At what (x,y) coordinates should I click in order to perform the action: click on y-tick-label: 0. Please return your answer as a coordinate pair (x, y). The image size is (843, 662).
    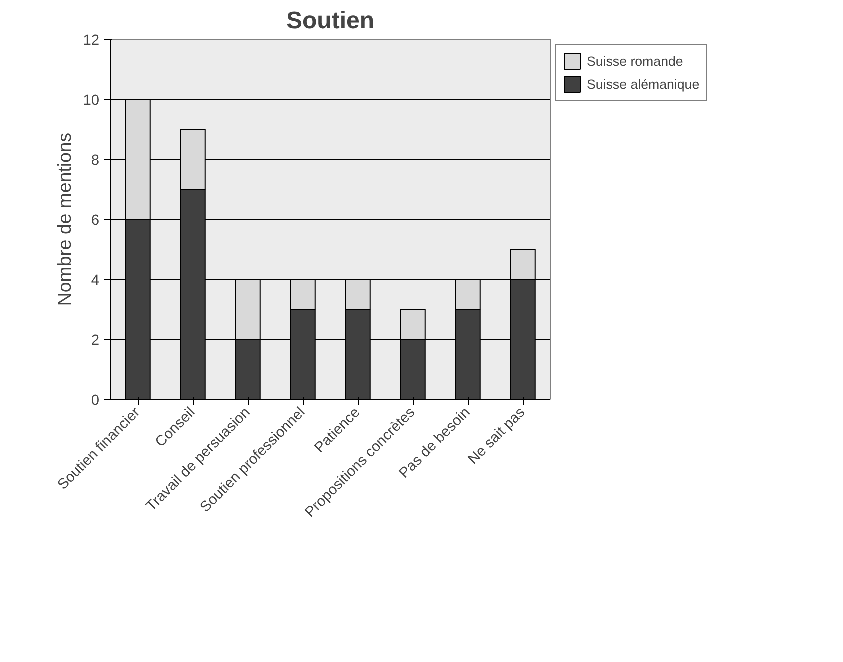
    Looking at the image, I should click on (95, 401).